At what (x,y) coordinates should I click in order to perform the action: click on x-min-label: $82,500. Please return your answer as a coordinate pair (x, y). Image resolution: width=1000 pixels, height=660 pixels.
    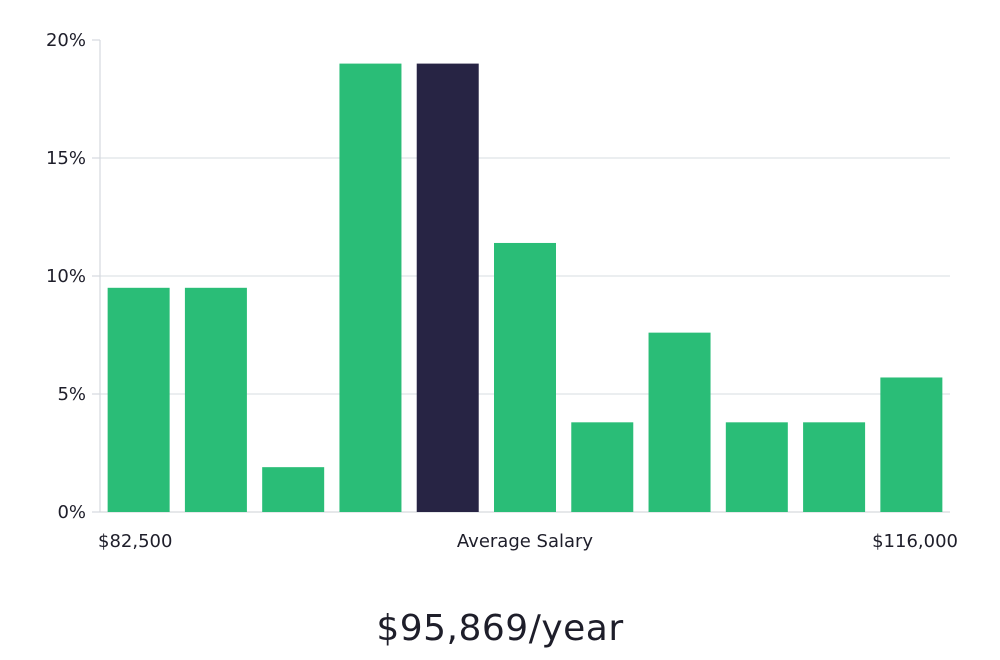
    Looking at the image, I should click on (135, 541).